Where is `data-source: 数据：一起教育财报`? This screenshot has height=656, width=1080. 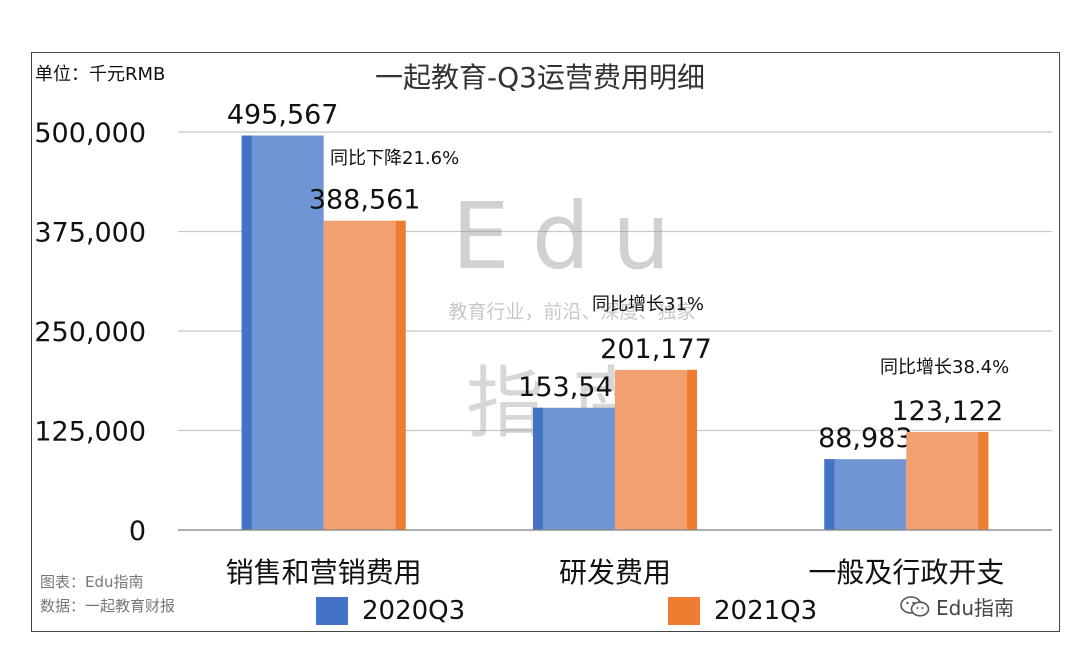
data-source: 数据：一起教育财报 is located at coordinates (108, 606).